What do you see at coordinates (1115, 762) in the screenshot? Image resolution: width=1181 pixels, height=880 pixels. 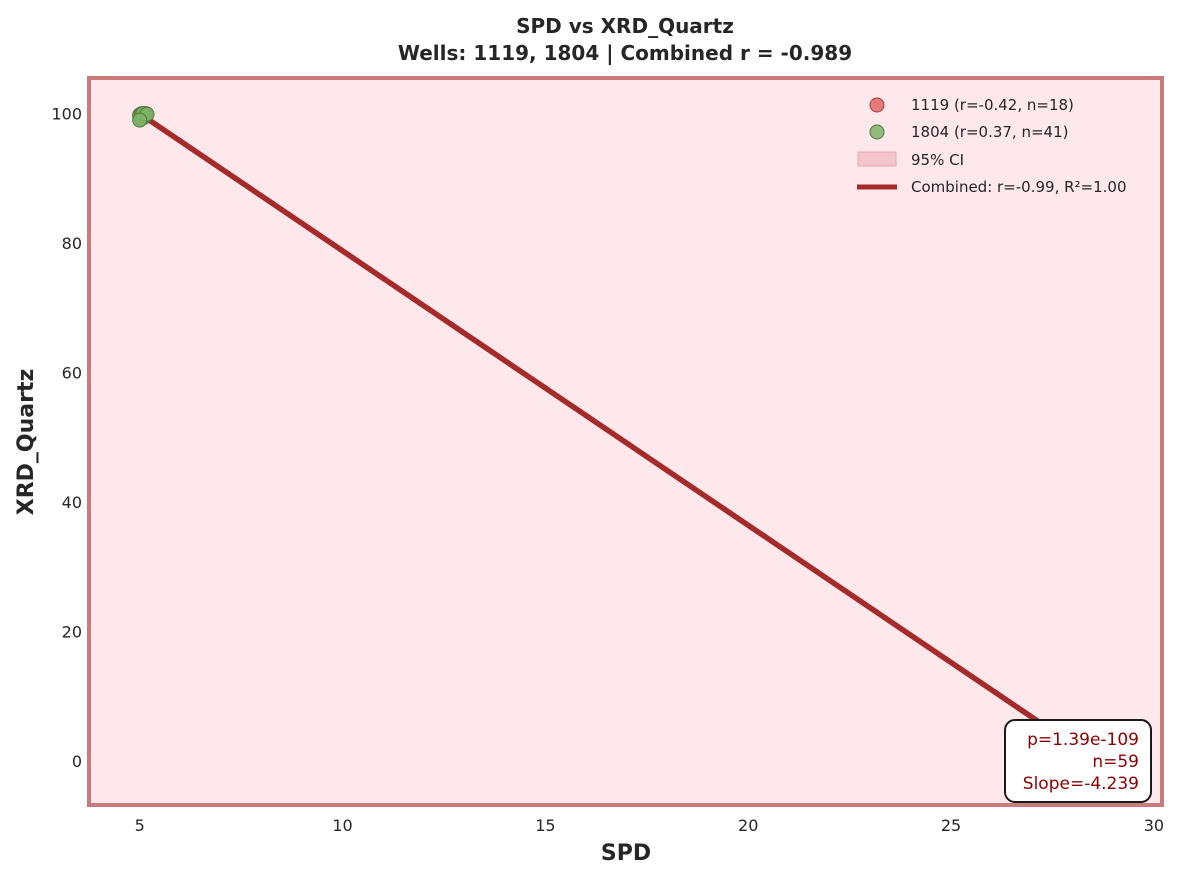 I see `stats-n: n=59` at bounding box center [1115, 762].